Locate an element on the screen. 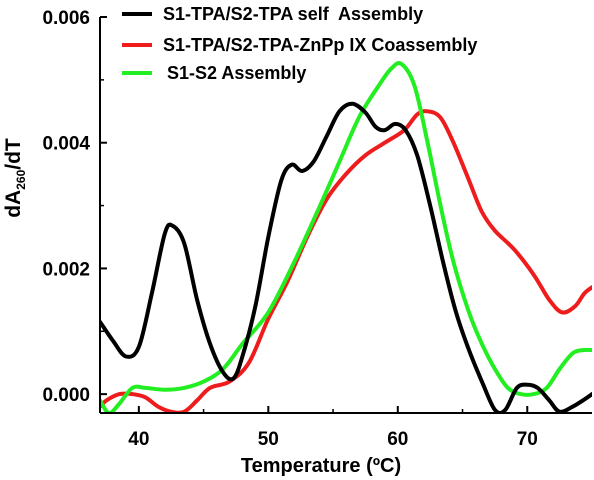 The height and width of the screenshot is (480, 594). y-axis-title-sub: 260 is located at coordinates (21, 179).